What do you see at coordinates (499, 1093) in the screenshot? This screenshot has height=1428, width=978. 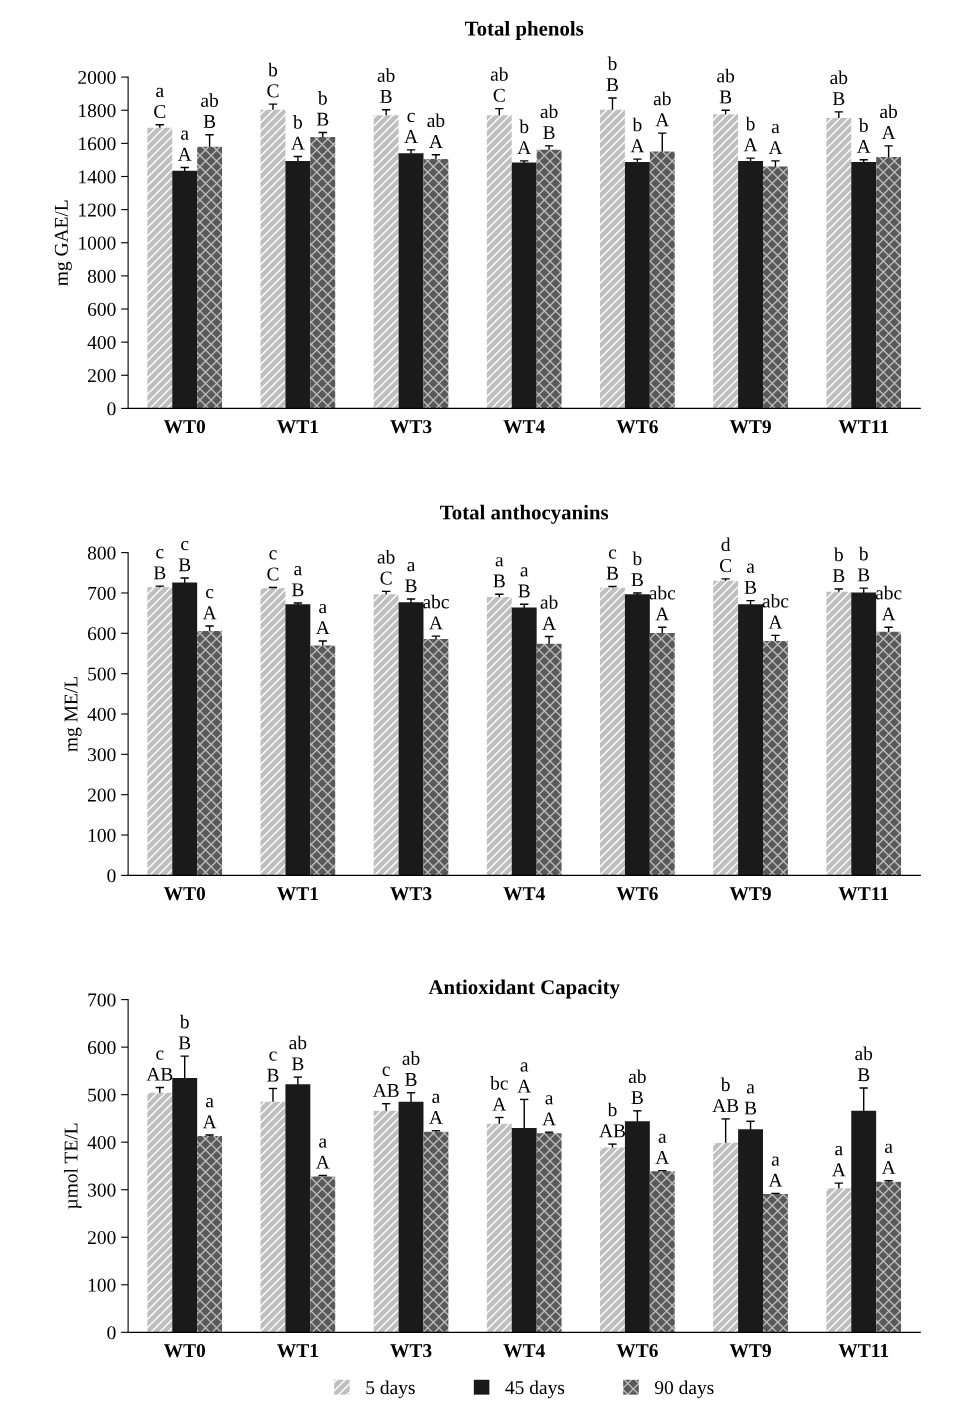 I see `data-label: bc A` at bounding box center [499, 1093].